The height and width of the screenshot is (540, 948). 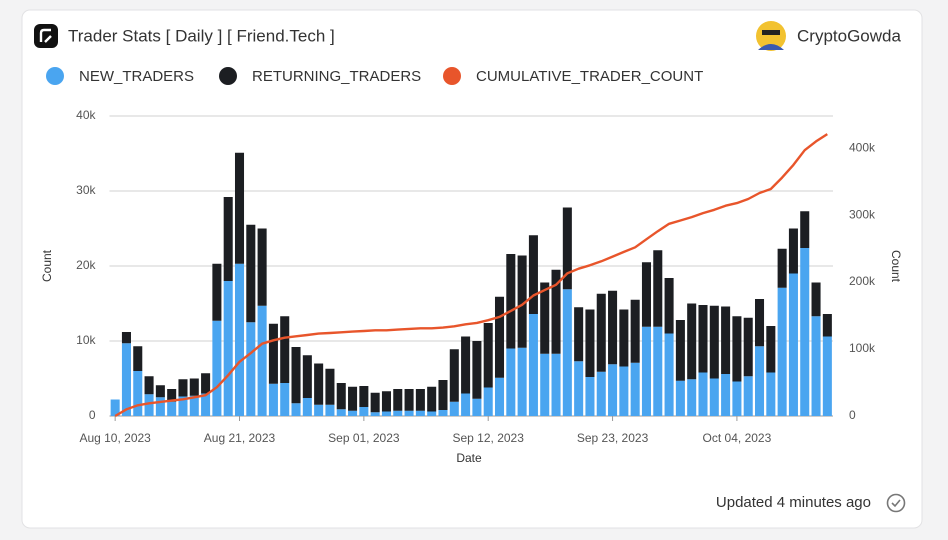 What do you see at coordinates (86, 265) in the screenshot?
I see `y-tick-label: 20k` at bounding box center [86, 265].